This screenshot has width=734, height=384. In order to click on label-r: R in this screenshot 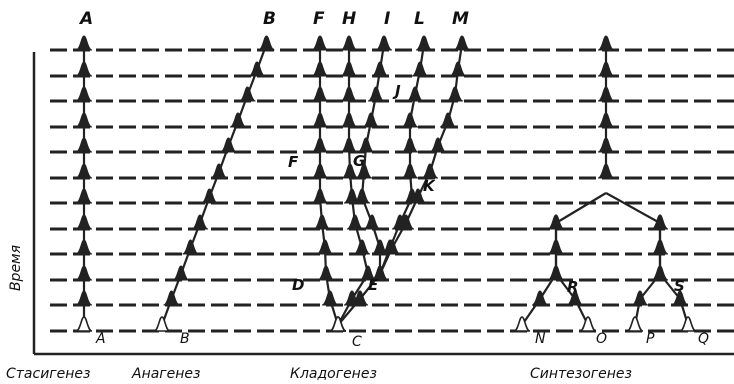, I will do `click(573, 287)`.